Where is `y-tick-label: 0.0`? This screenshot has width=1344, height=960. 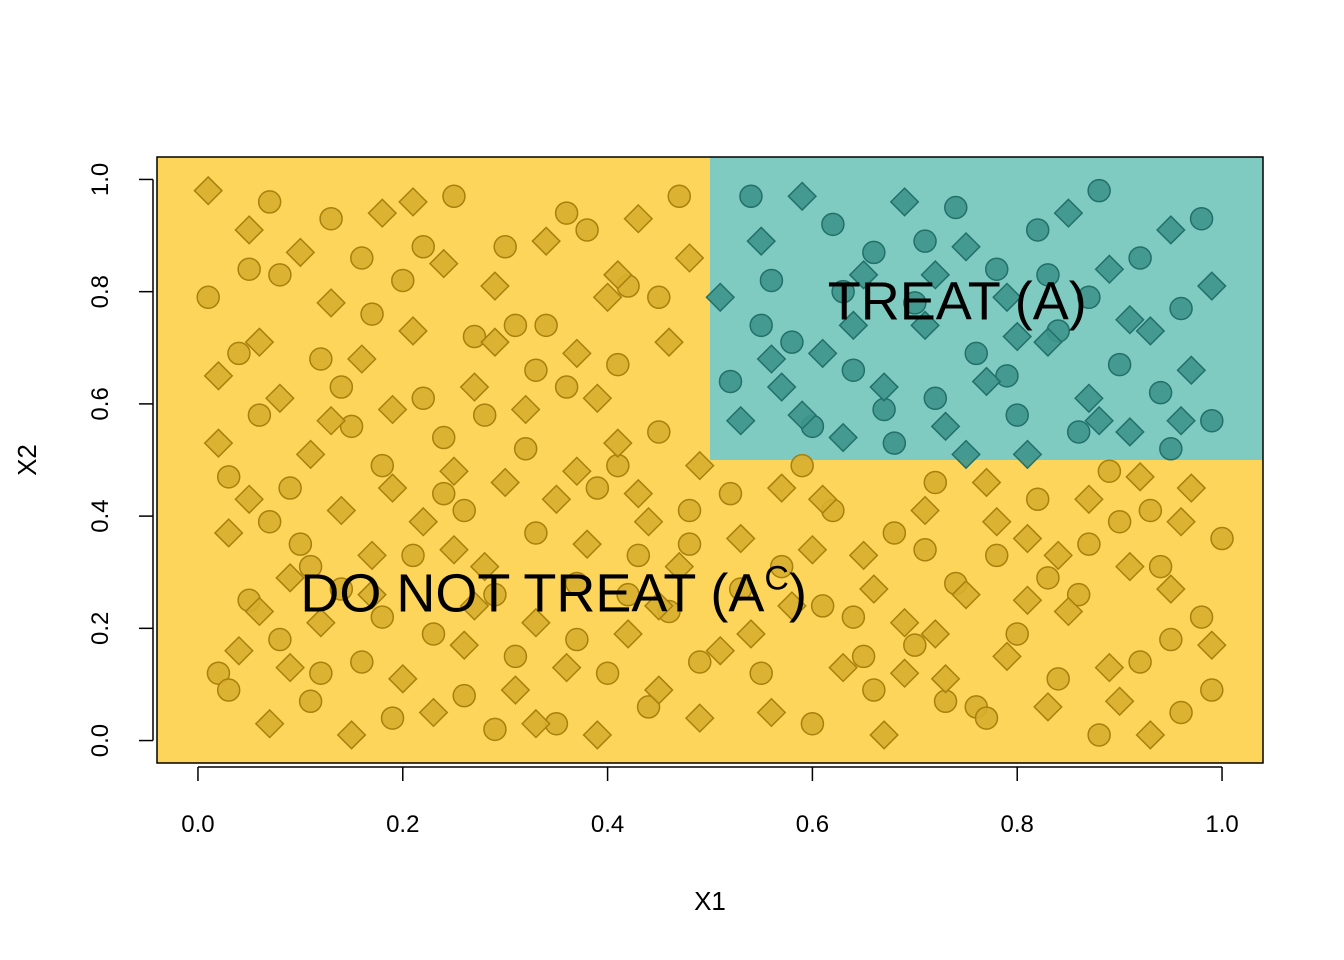 y-tick-label: 0.0 is located at coordinates (100, 740).